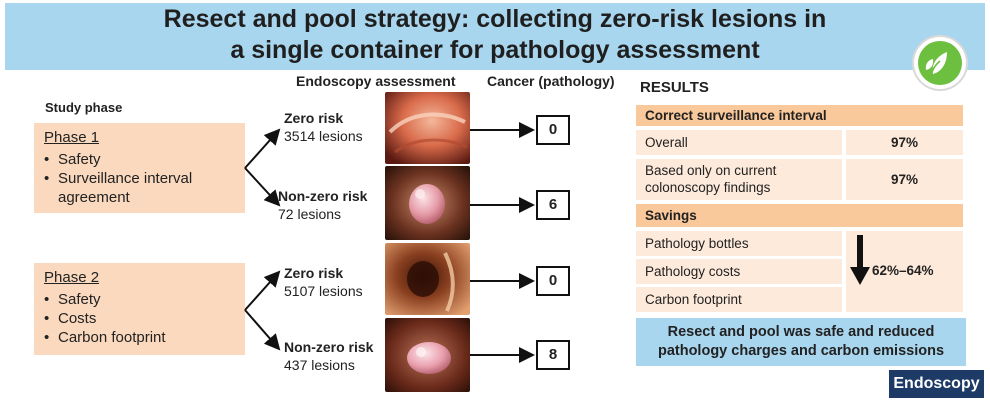 Image resolution: width=990 pixels, height=403 pixels. What do you see at coordinates (72, 299) in the screenshot?
I see `phase-2-item: • Safety` at bounding box center [72, 299].